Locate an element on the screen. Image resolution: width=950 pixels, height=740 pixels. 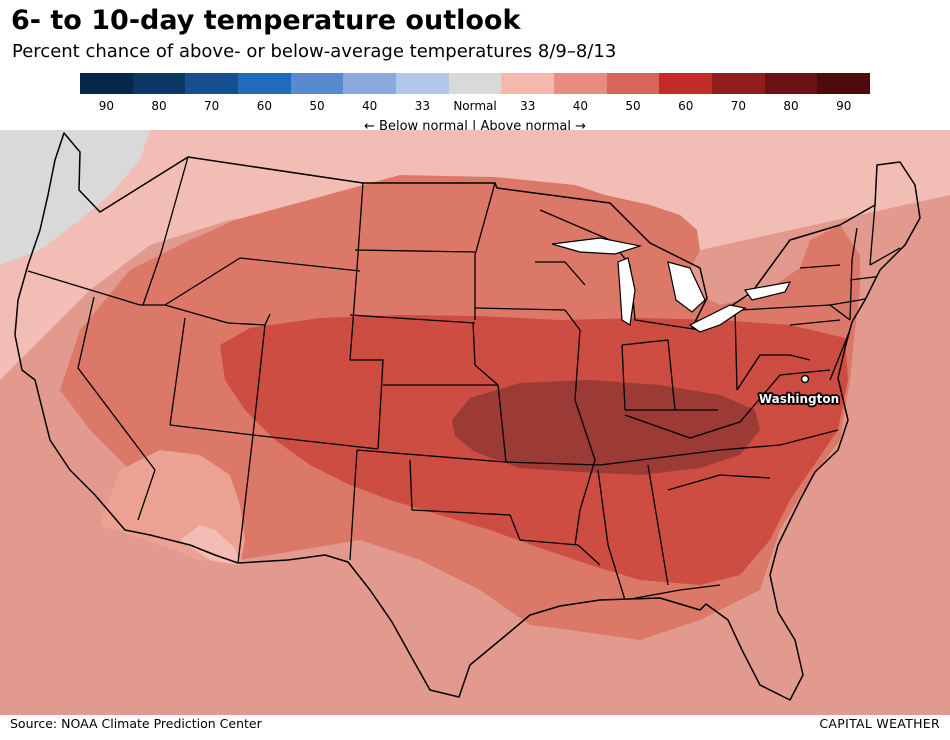
city-label: Washington is located at coordinates (799, 399).